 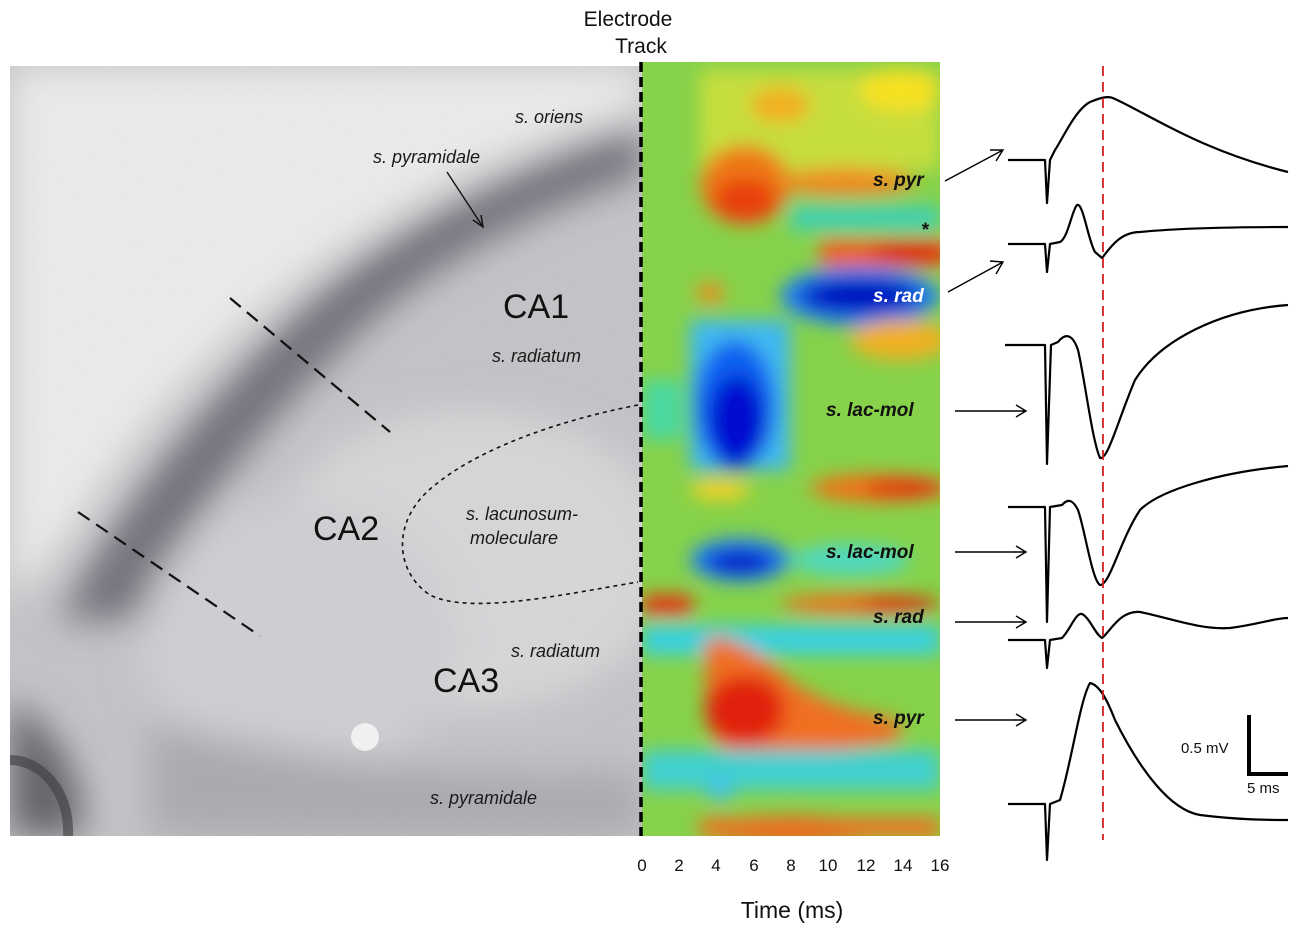 I want to click on pyramidale-pointer, so click(x=465, y=200).